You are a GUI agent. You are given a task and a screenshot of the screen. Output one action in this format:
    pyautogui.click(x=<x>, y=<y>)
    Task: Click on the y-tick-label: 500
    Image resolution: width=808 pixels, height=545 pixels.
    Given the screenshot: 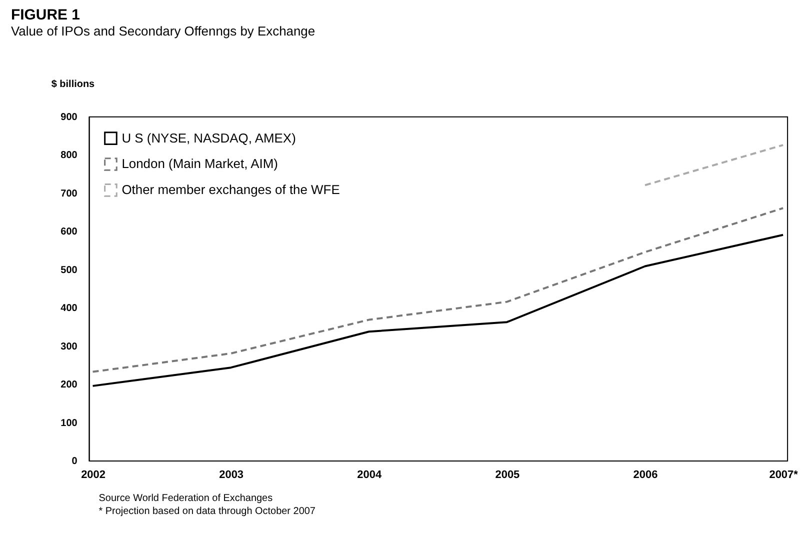 What is the action you would take?
    pyautogui.click(x=69, y=270)
    